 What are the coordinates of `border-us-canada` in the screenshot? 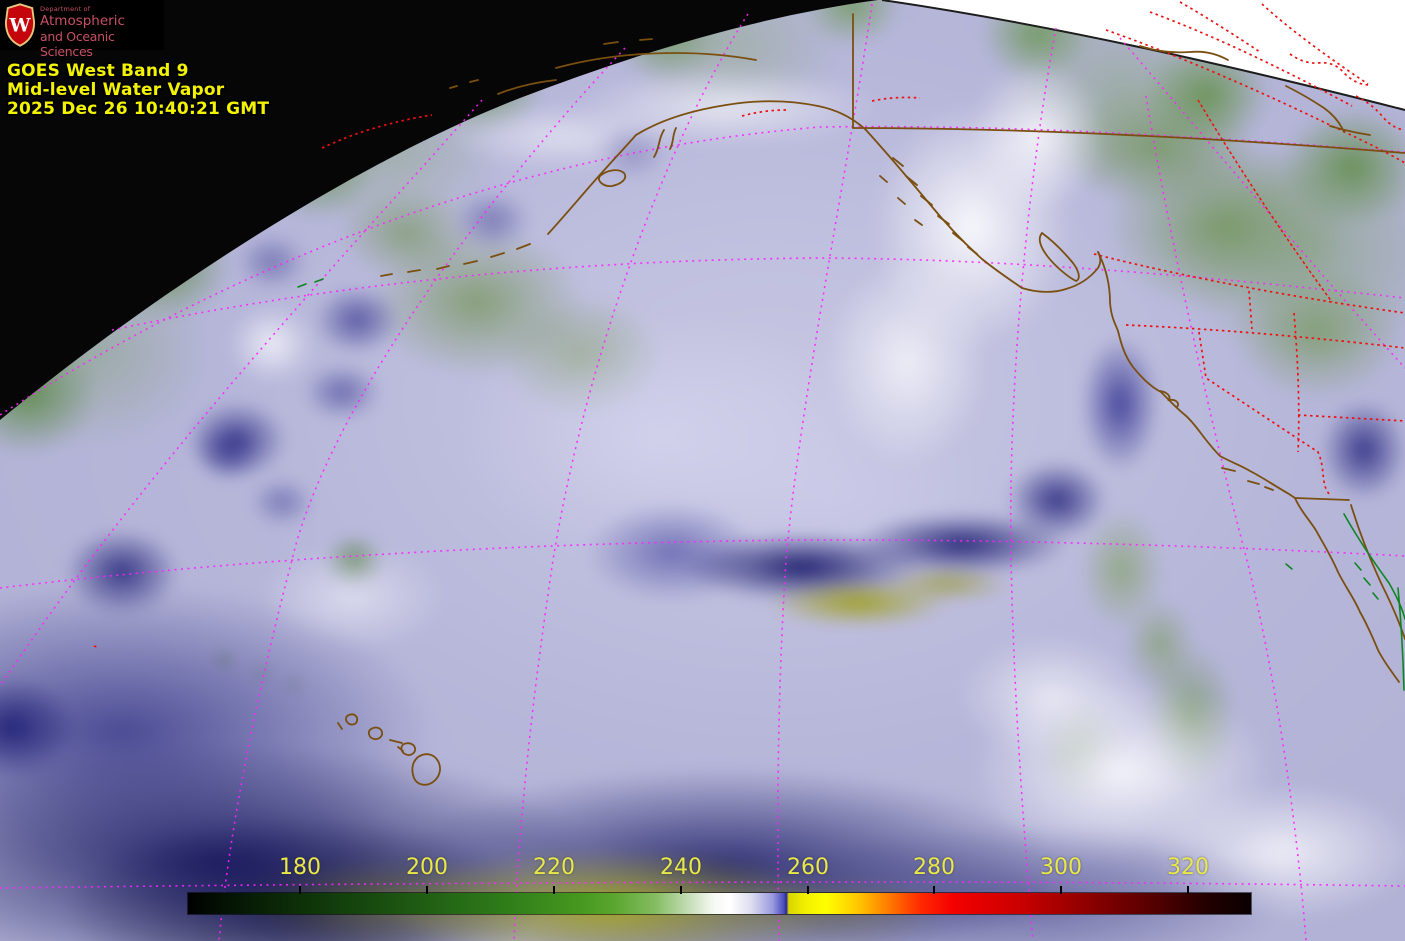 It's located at (1249, 283).